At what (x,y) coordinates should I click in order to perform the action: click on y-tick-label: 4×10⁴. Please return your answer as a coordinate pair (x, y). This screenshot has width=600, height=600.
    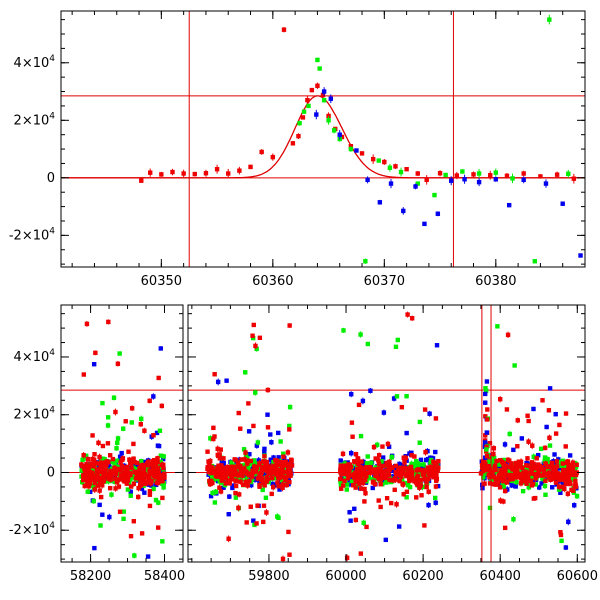
    Looking at the image, I should click on (35, 356).